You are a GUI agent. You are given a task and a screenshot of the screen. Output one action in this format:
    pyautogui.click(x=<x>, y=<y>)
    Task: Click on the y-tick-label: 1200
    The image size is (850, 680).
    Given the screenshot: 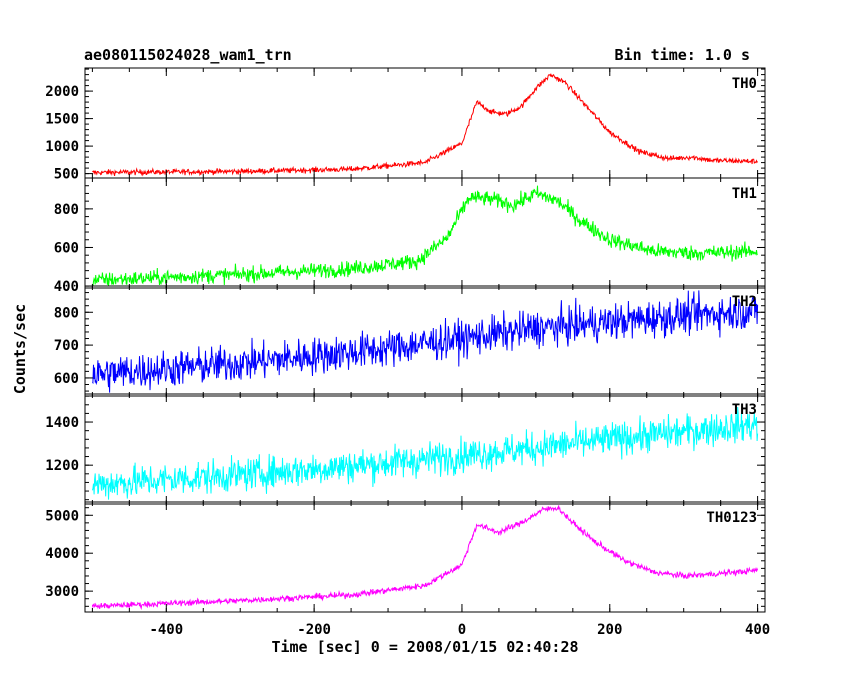 What is the action you would take?
    pyautogui.click(x=62, y=466)
    